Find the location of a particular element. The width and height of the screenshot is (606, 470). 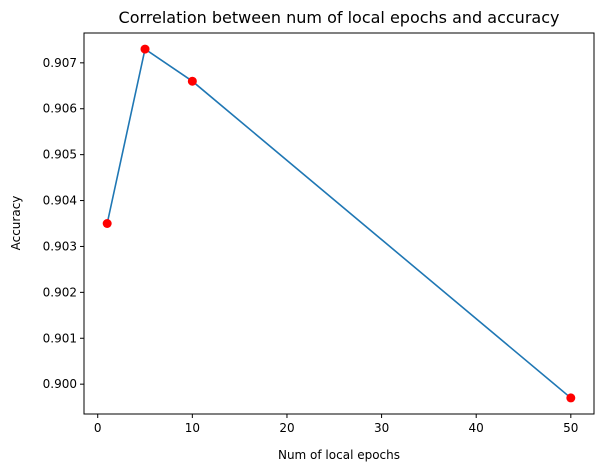

y-tick-label: 0.900 is located at coordinates (60, 384).